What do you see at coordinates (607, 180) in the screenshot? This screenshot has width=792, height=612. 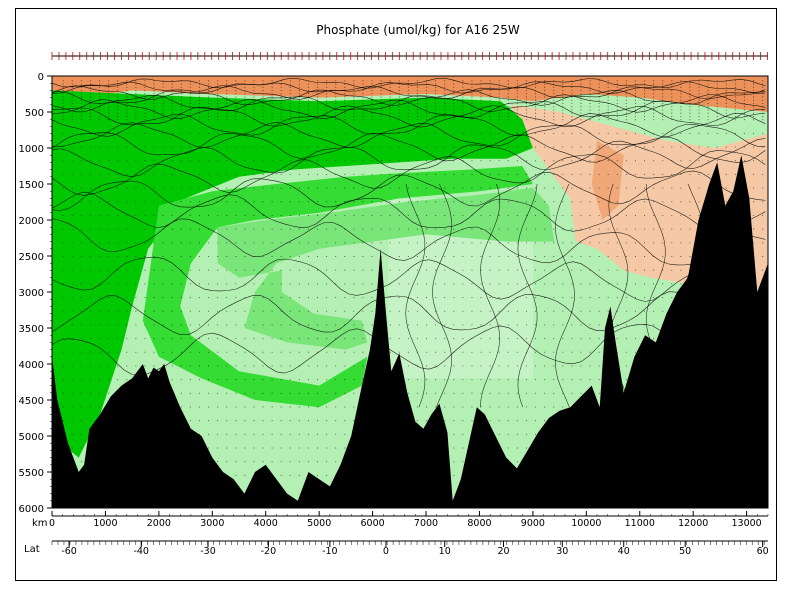 I see `region-north-core-low` at bounding box center [607, 180].